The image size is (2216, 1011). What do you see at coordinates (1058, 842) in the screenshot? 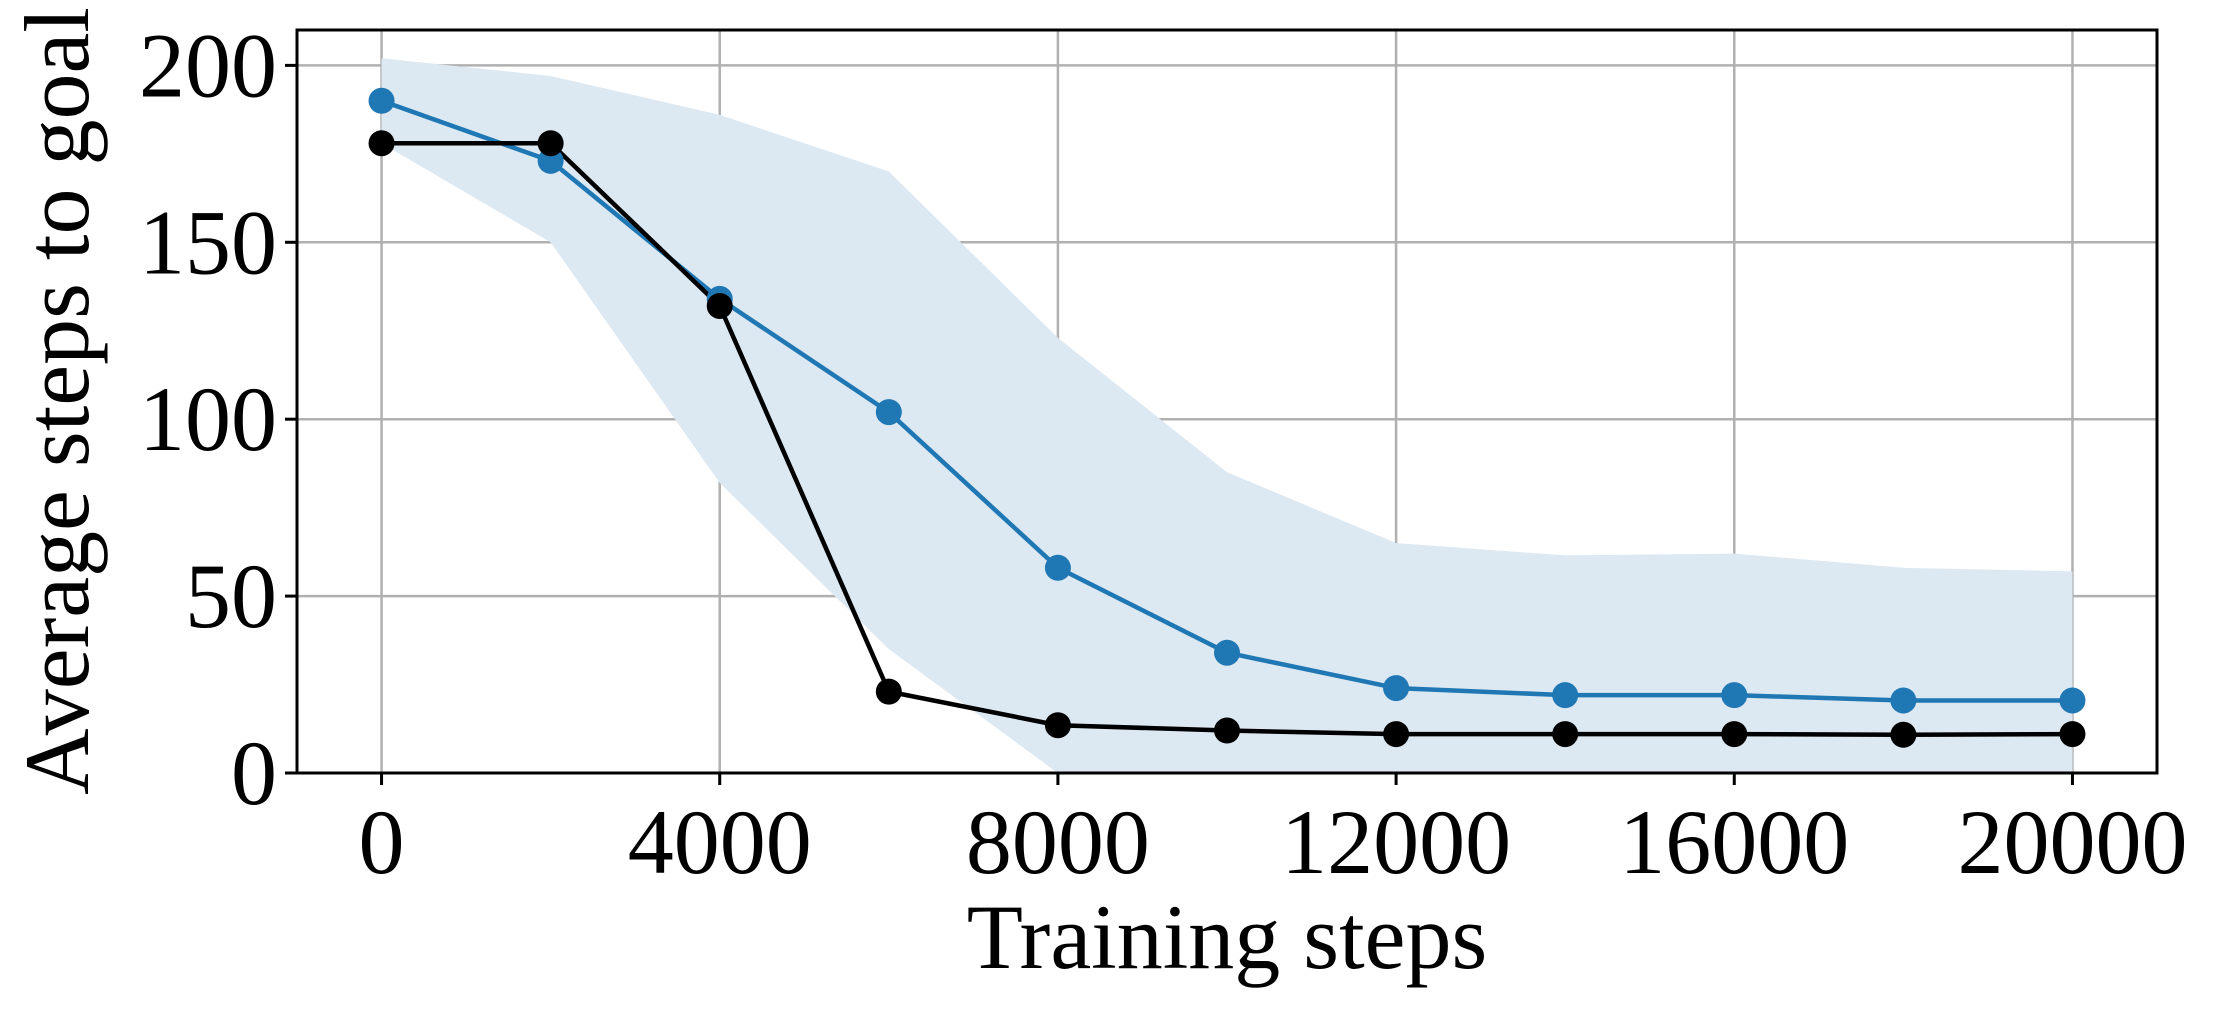
I see `x-tick-label: 8000` at bounding box center [1058, 842].